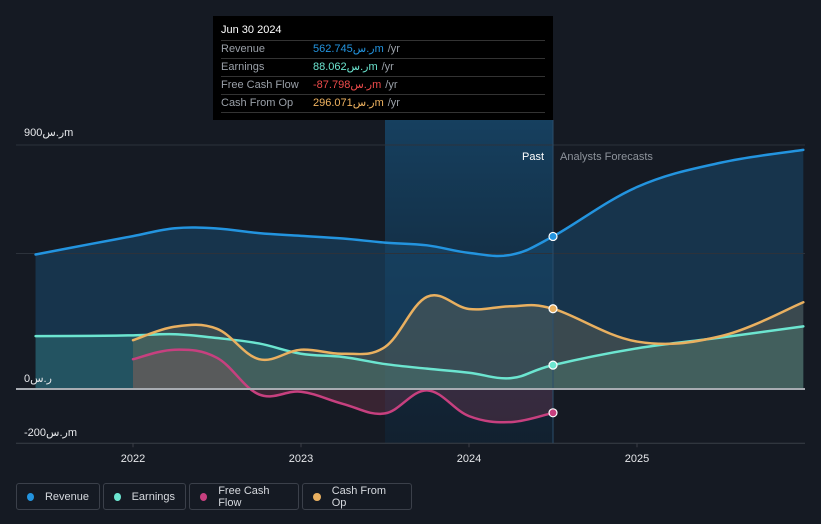 The width and height of the screenshot is (821, 524). What do you see at coordinates (347, 85) in the screenshot?
I see `tooltip-value: -87.798ر.سm` at bounding box center [347, 85].